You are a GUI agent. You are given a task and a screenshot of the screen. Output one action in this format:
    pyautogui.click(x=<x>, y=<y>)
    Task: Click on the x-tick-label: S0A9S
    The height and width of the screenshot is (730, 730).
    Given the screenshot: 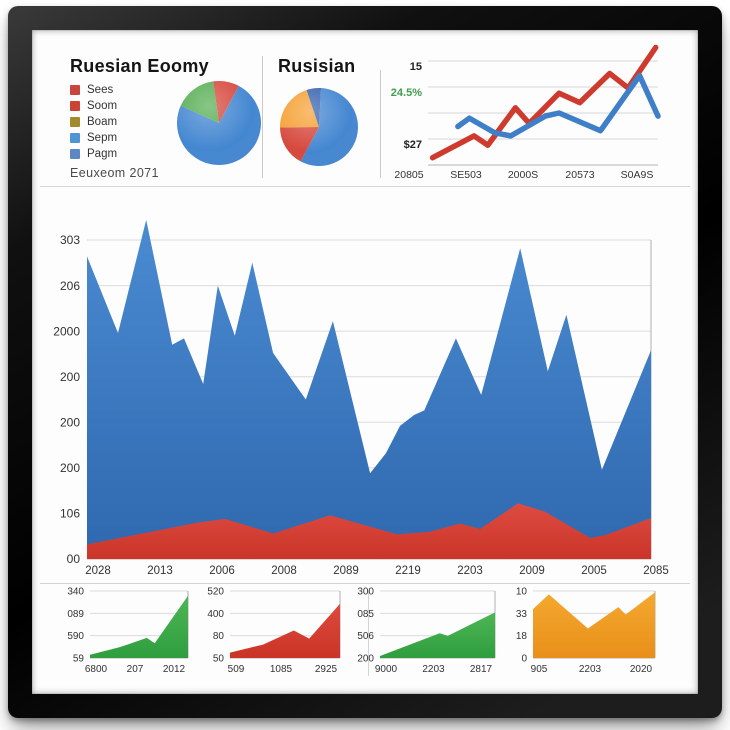 What is the action you would take?
    pyautogui.click(x=637, y=175)
    